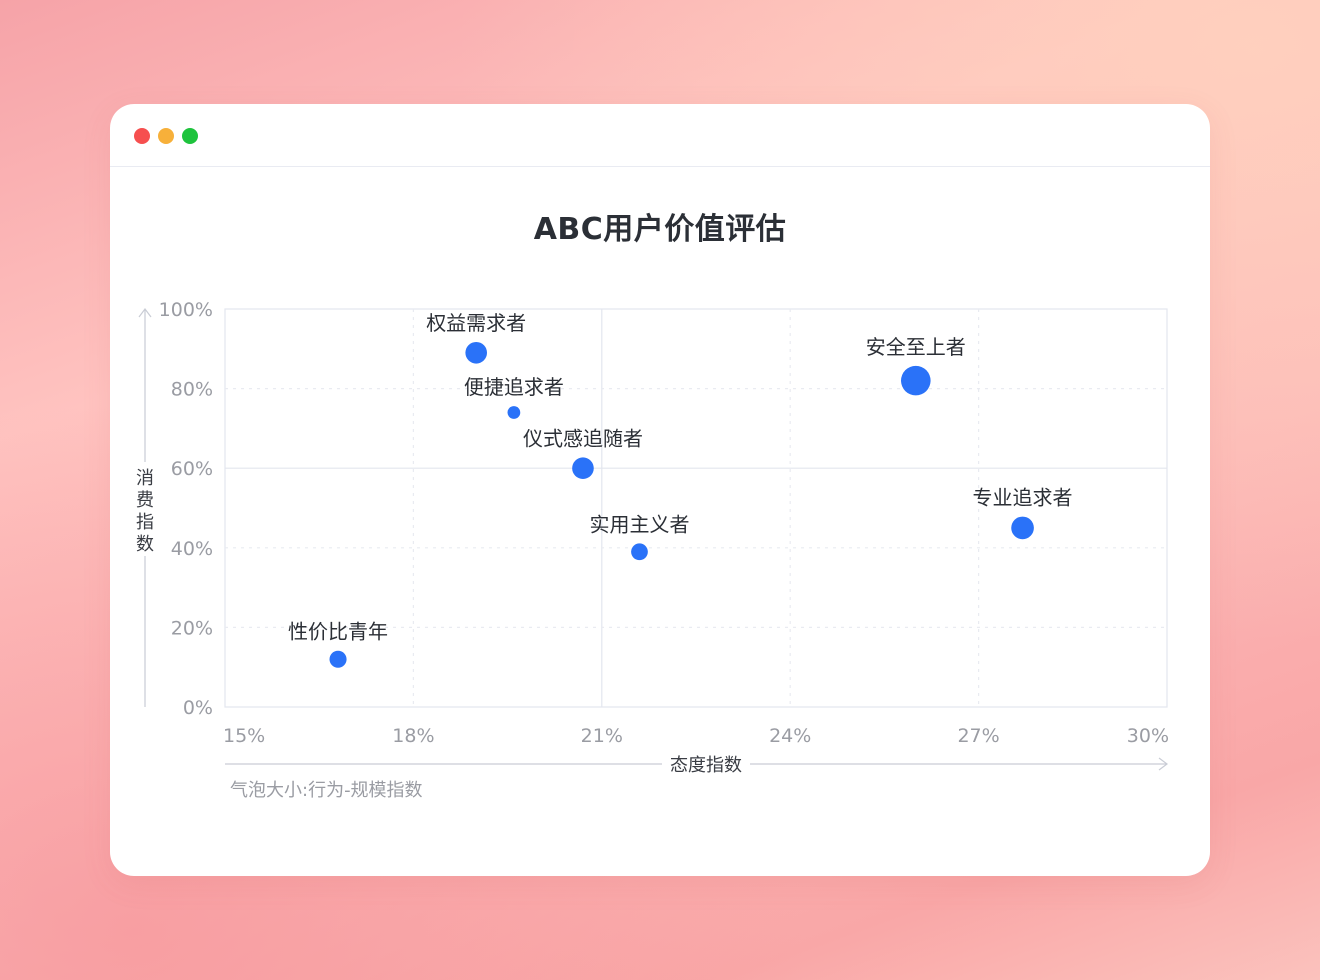 The height and width of the screenshot is (980, 1320). I want to click on bubble-label: 仪式感追随者, so click(583, 438).